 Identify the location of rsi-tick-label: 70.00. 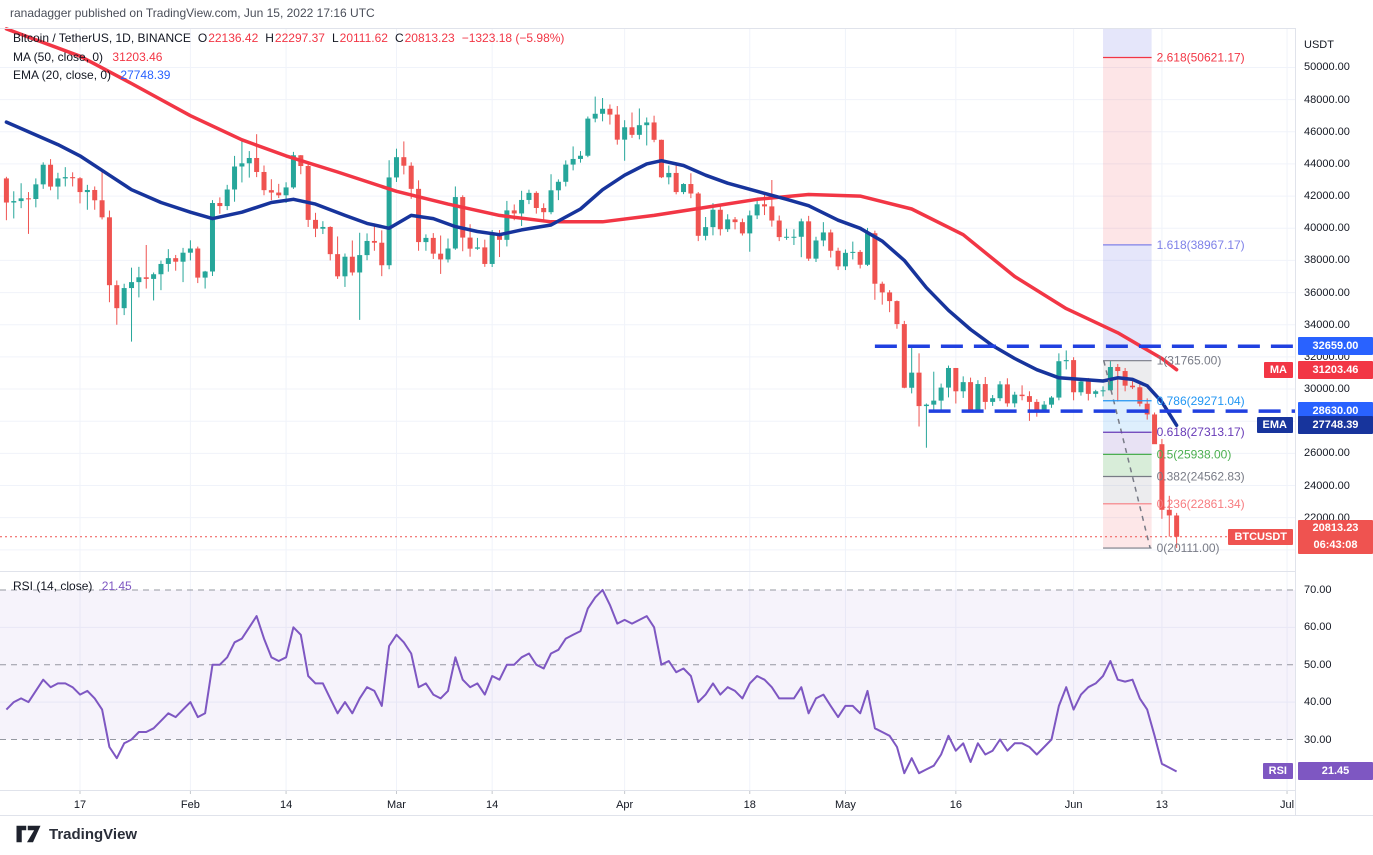
(1318, 589).